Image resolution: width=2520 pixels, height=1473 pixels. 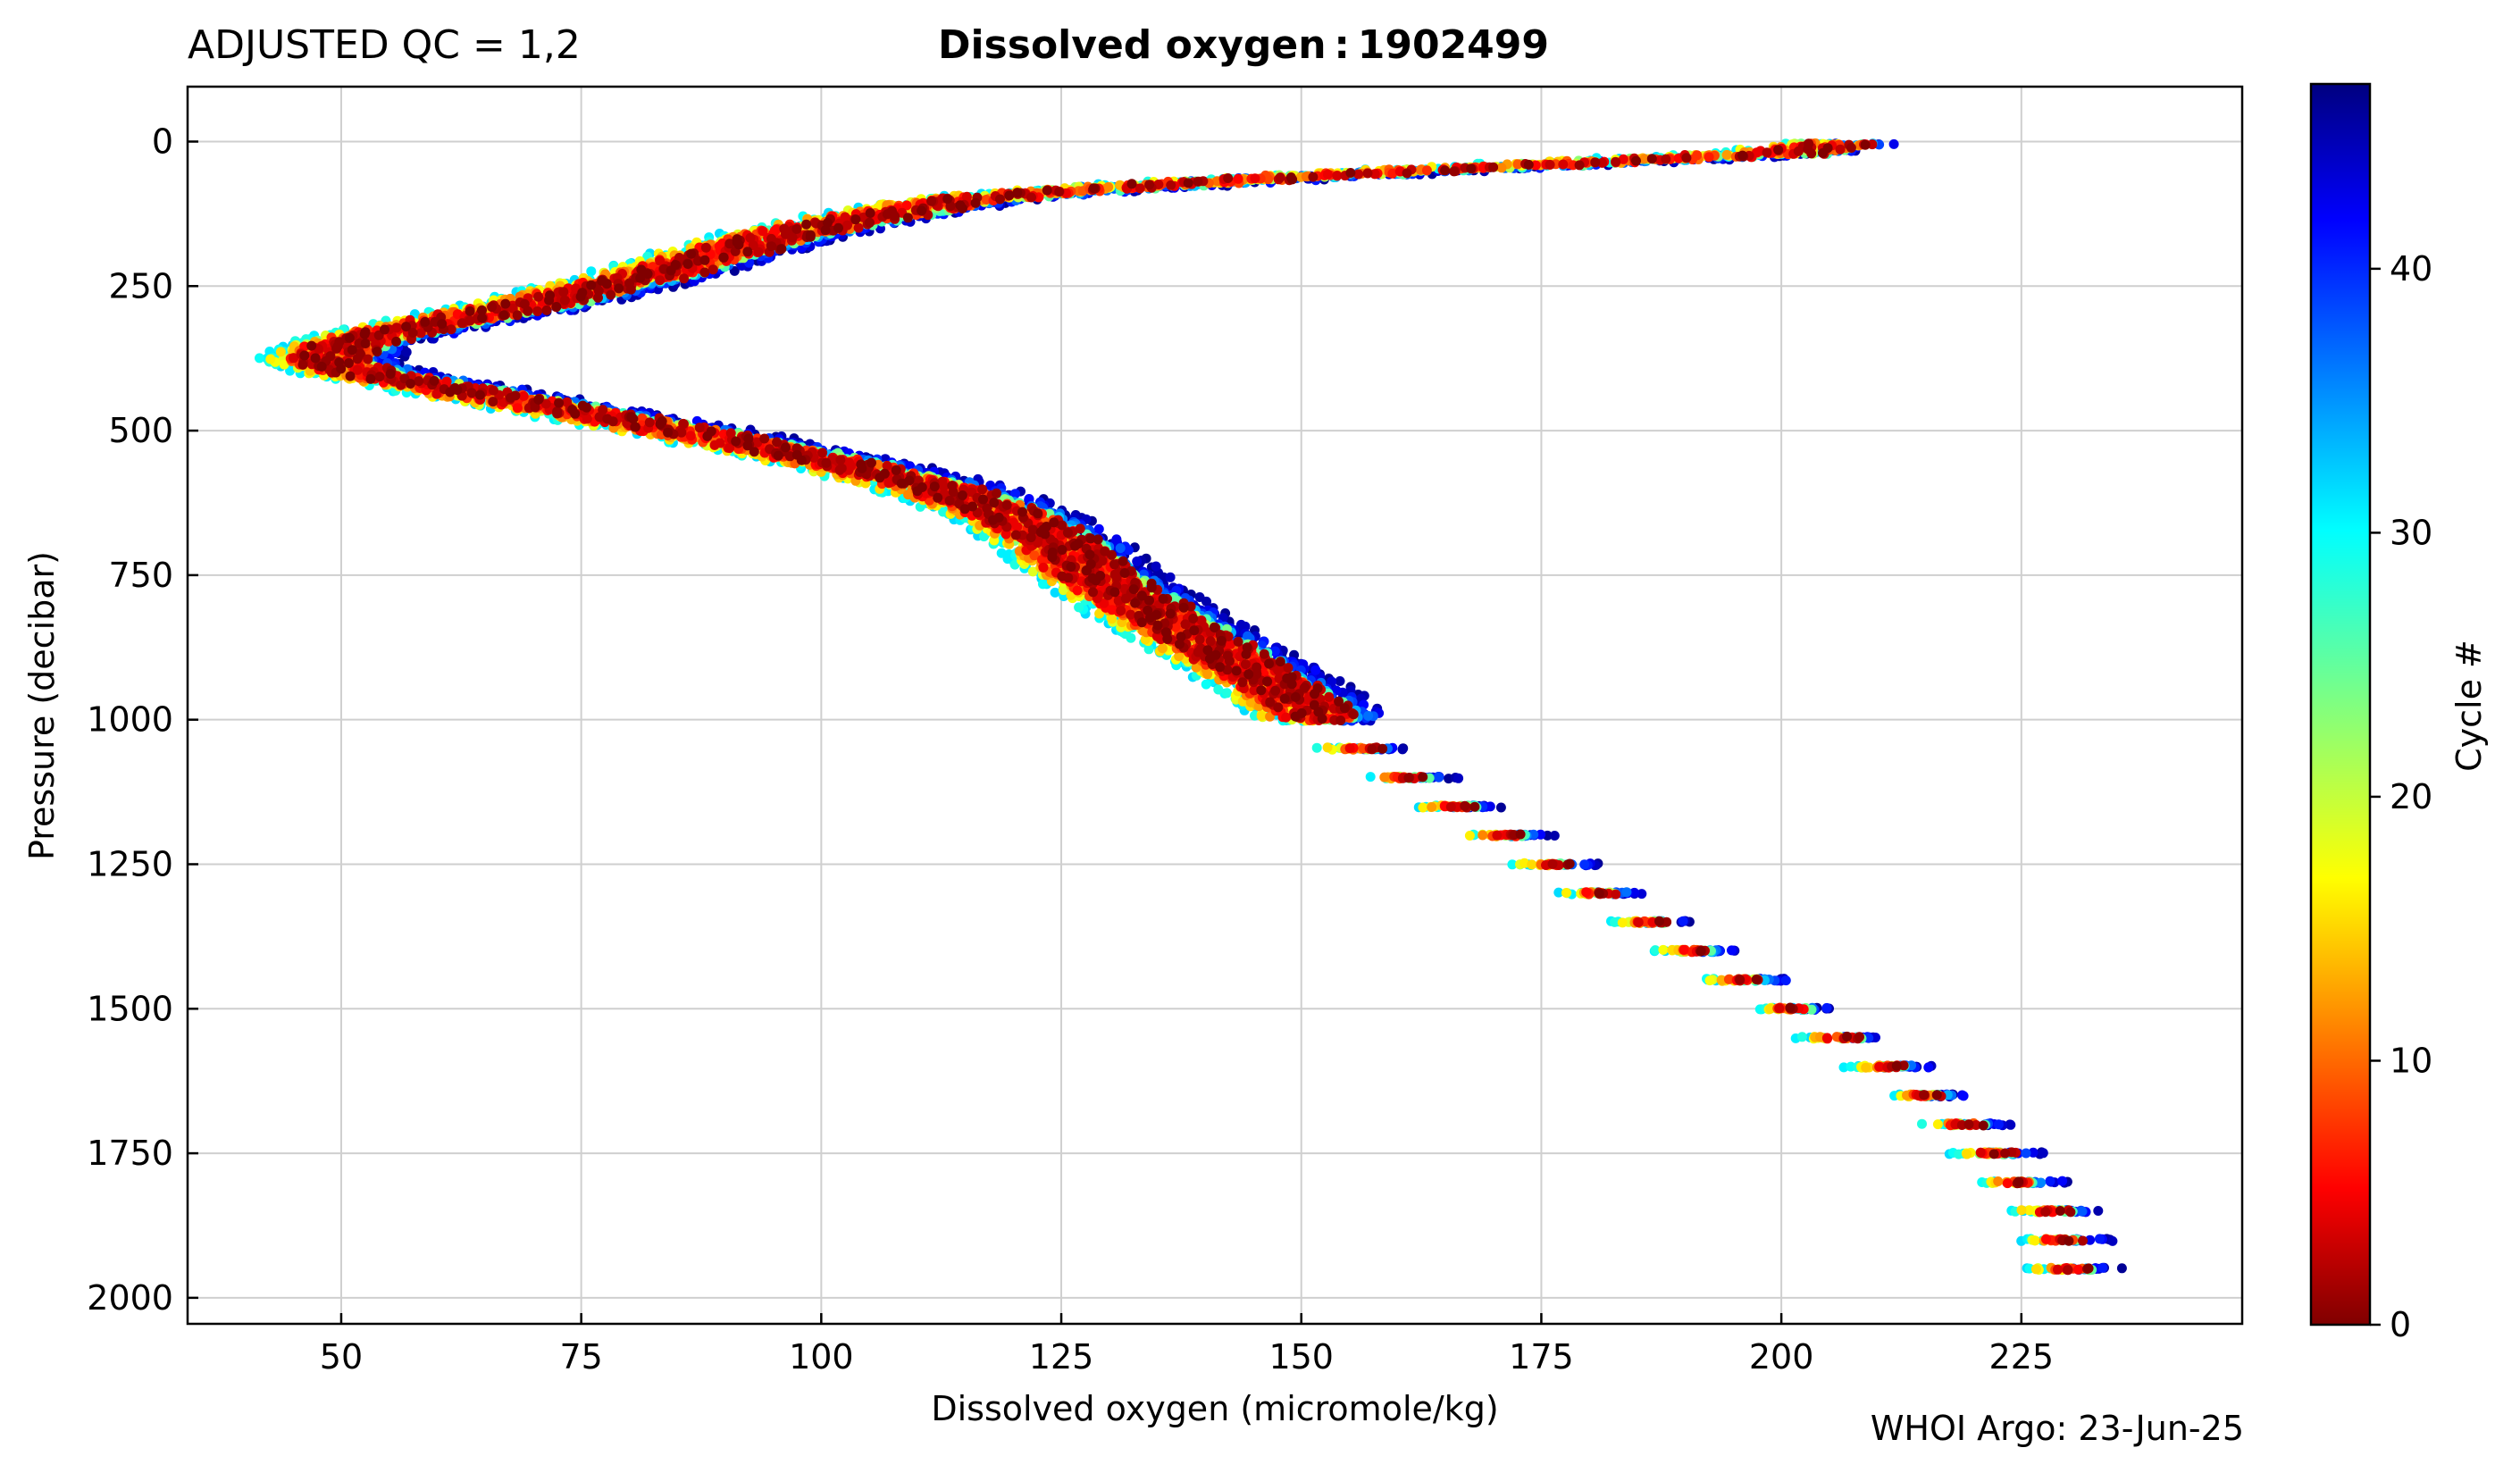 I want to click on chart-title: Dissolved oxygen : 1902499, so click(x=1243, y=45).